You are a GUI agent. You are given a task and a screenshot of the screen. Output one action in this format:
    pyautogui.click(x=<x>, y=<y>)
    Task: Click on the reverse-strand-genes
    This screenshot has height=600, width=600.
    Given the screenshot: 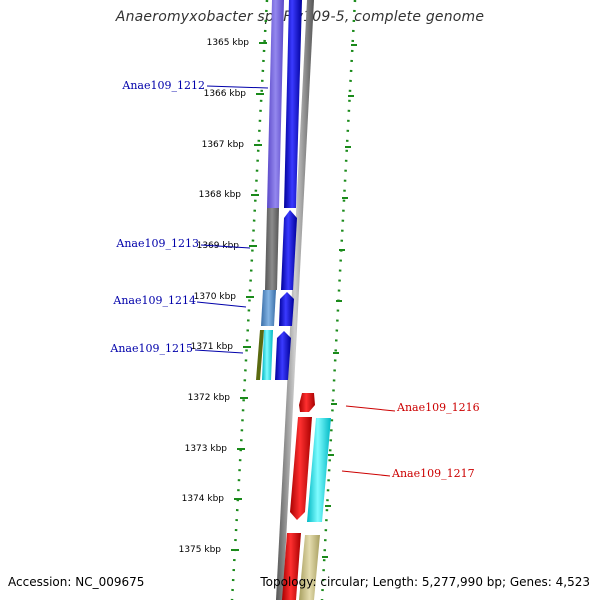 What is the action you would take?
    pyautogui.click(x=306, y=496)
    